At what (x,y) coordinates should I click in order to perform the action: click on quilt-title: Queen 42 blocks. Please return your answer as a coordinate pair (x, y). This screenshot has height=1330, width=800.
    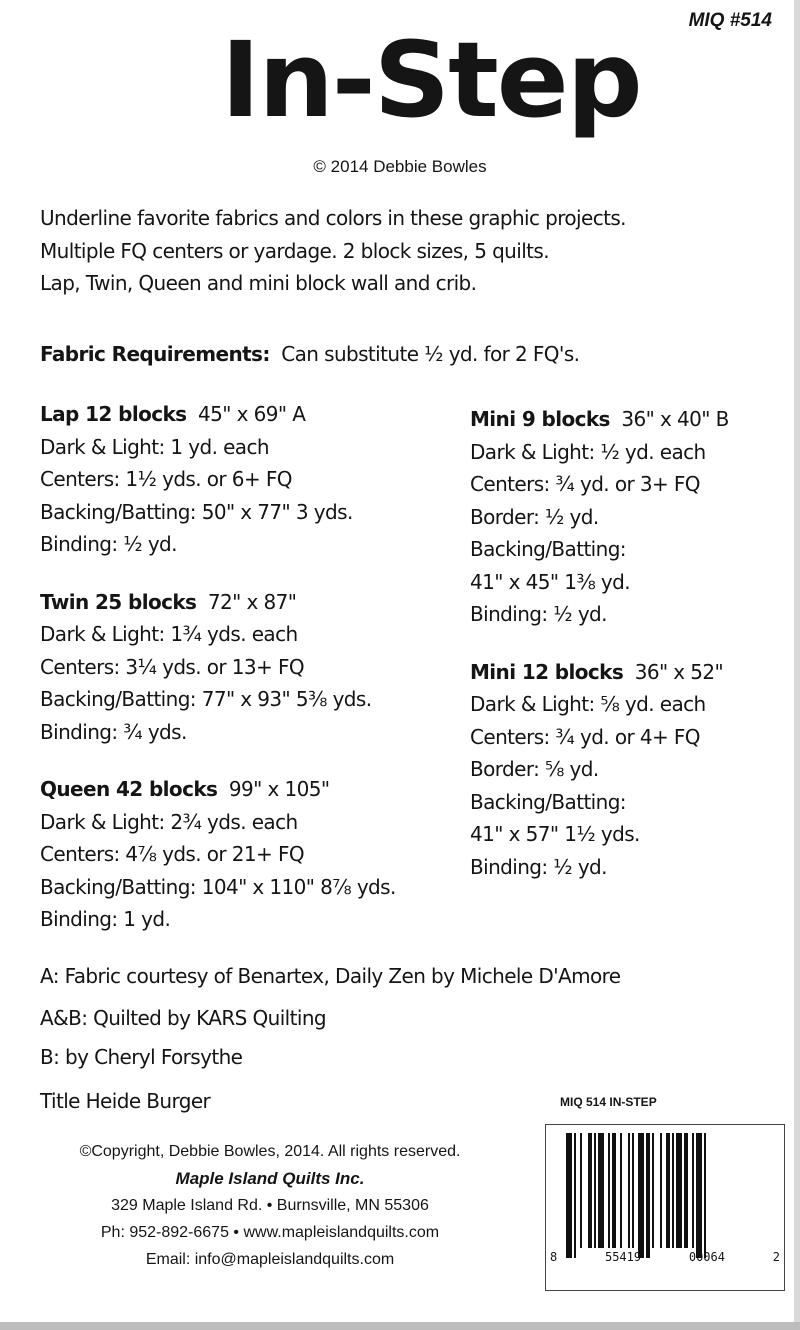
    Looking at the image, I should click on (129, 789).